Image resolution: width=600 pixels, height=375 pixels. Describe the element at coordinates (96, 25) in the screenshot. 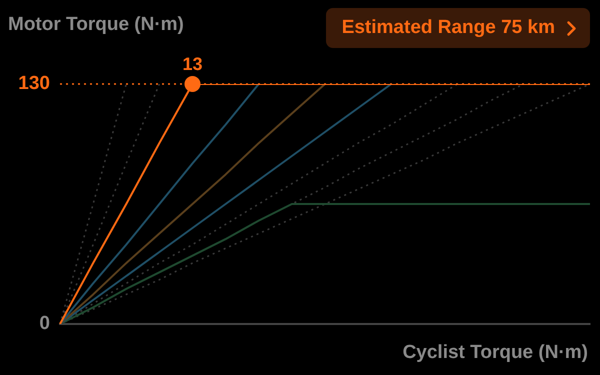

I see `y-axis-title: Motor Torque (N·m)` at that location.